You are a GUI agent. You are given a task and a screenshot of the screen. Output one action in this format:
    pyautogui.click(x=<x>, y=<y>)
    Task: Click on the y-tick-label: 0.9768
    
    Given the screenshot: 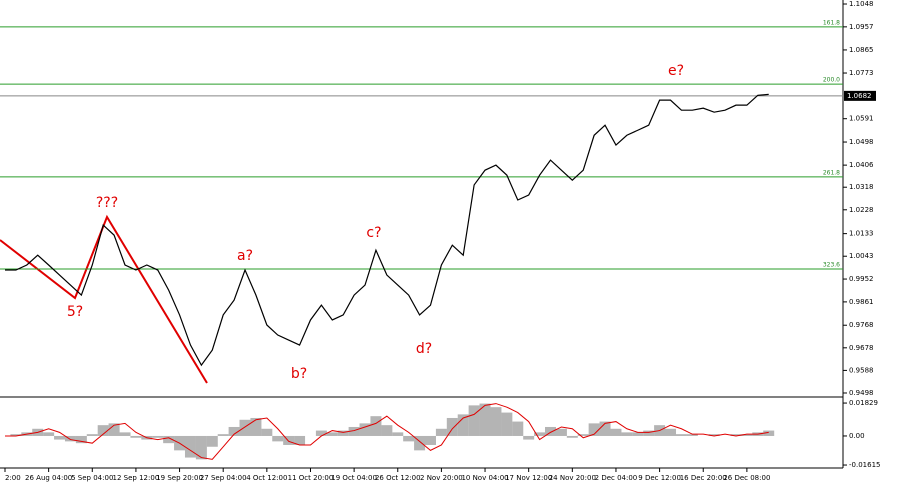 What is the action you would take?
    pyautogui.click(x=861, y=325)
    